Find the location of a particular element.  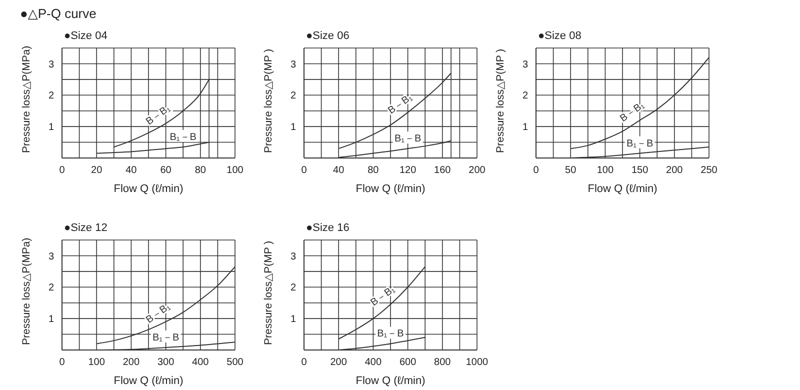

chart-subtitle: ●Size 16 is located at coordinates (328, 229).